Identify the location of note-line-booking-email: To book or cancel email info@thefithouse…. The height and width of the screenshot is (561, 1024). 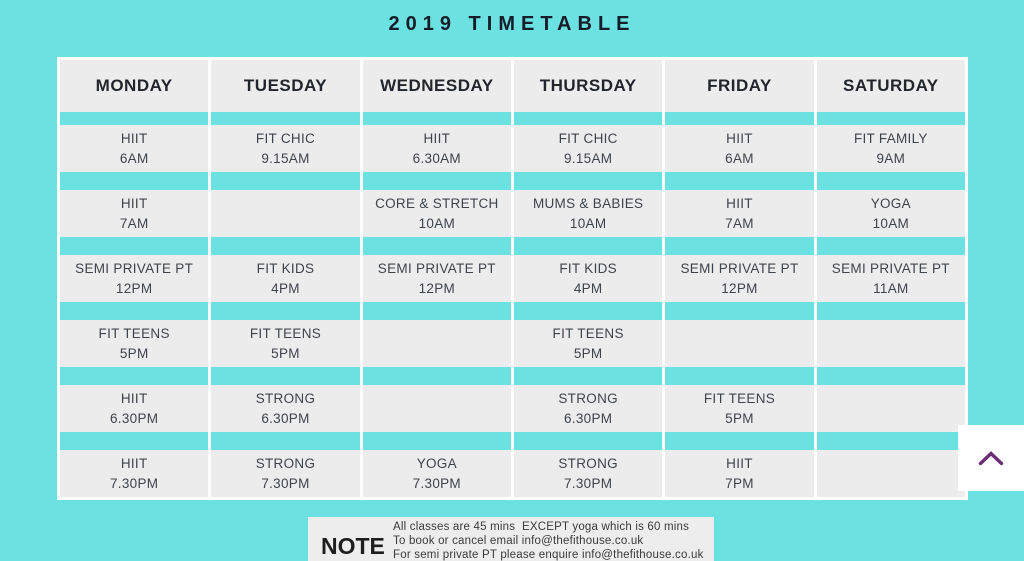
(518, 541).